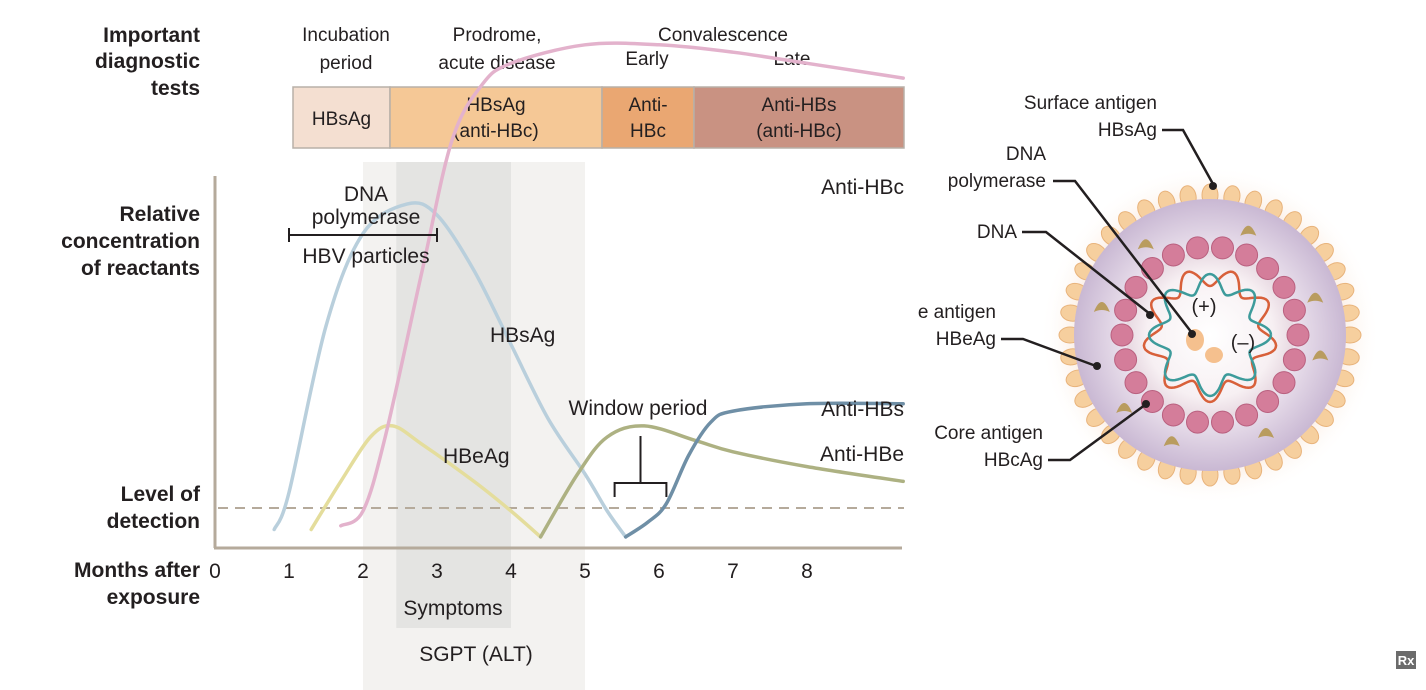 The width and height of the screenshot is (1426, 690). What do you see at coordinates (640, 466) in the screenshot?
I see `window-period-bracket-line` at bounding box center [640, 466].